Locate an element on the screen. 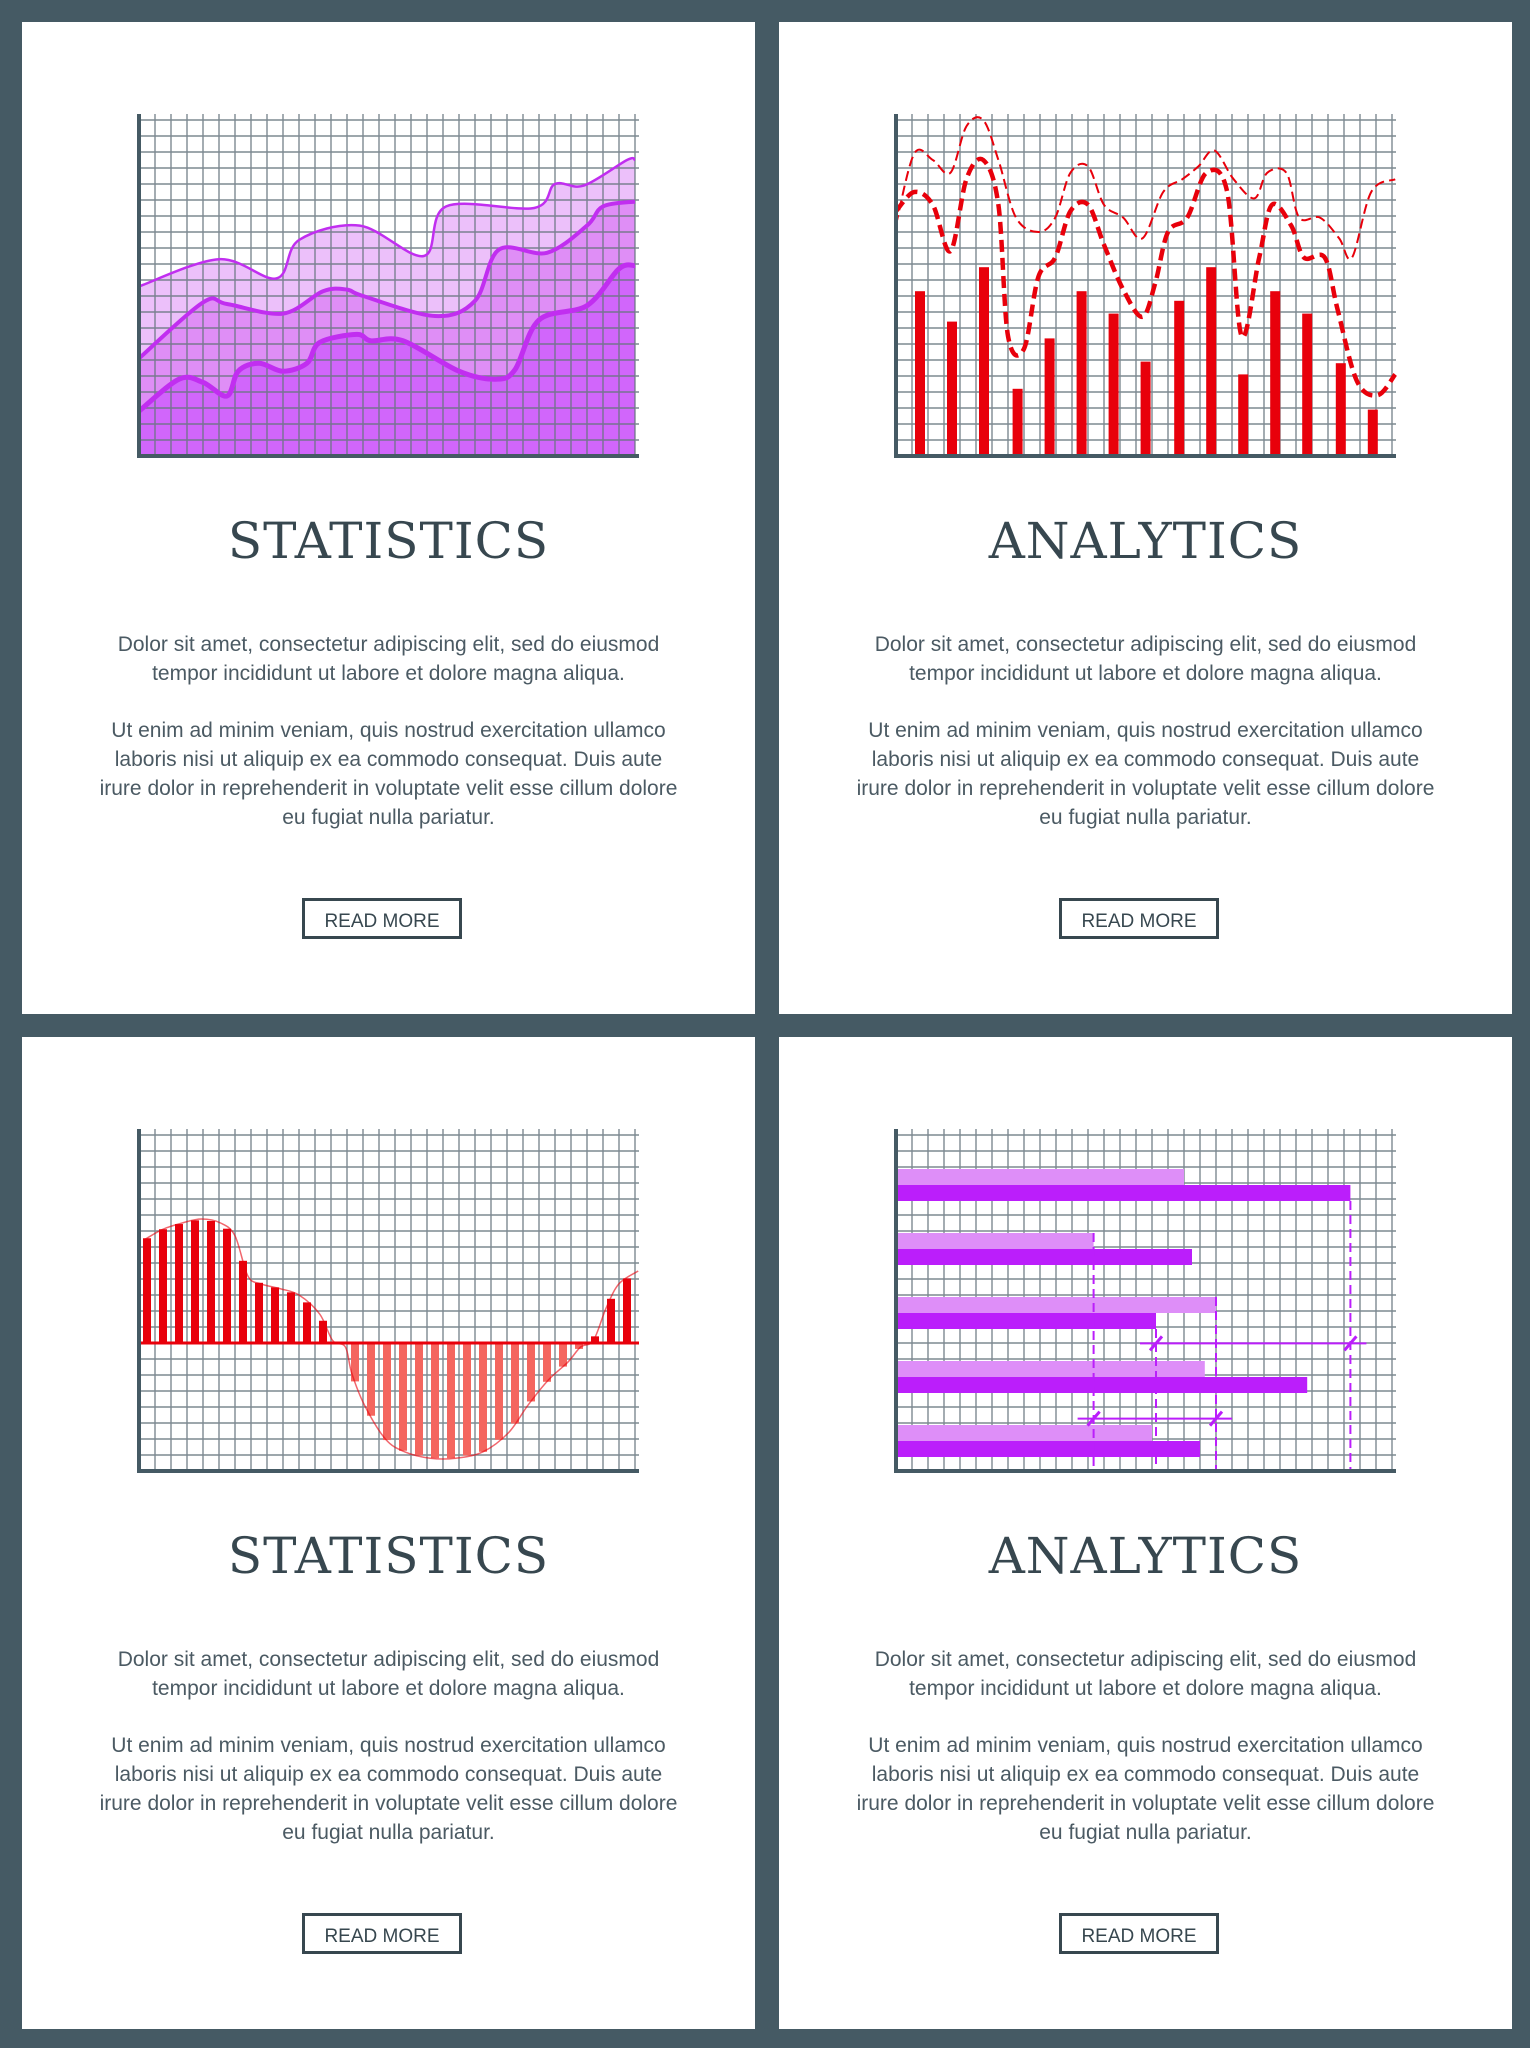 The height and width of the screenshot is (2048, 1530). curve-outline is located at coordinates (391, 1339).